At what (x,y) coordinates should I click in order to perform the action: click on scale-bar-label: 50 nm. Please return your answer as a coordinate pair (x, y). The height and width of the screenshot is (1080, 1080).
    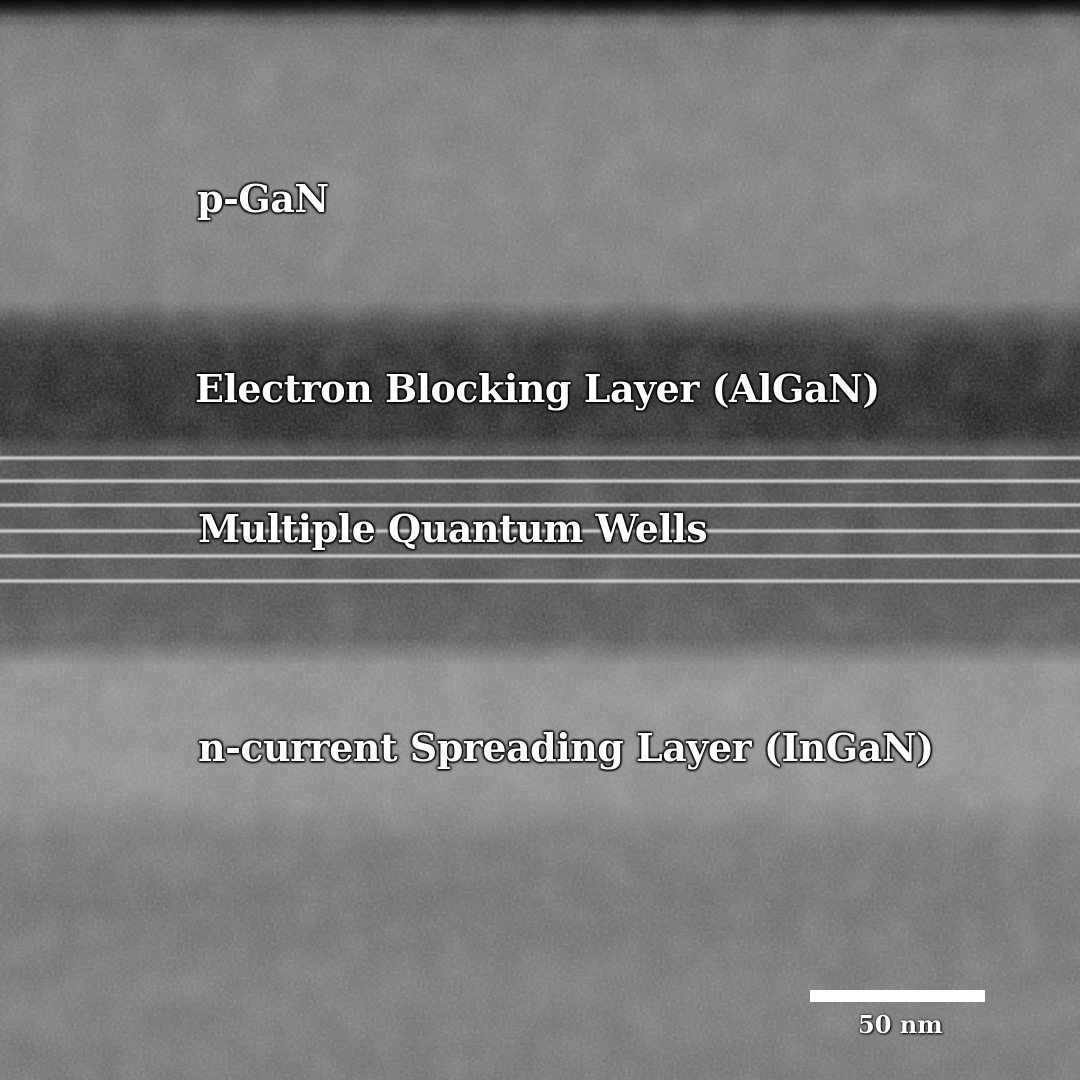
    Looking at the image, I should click on (900, 1024).